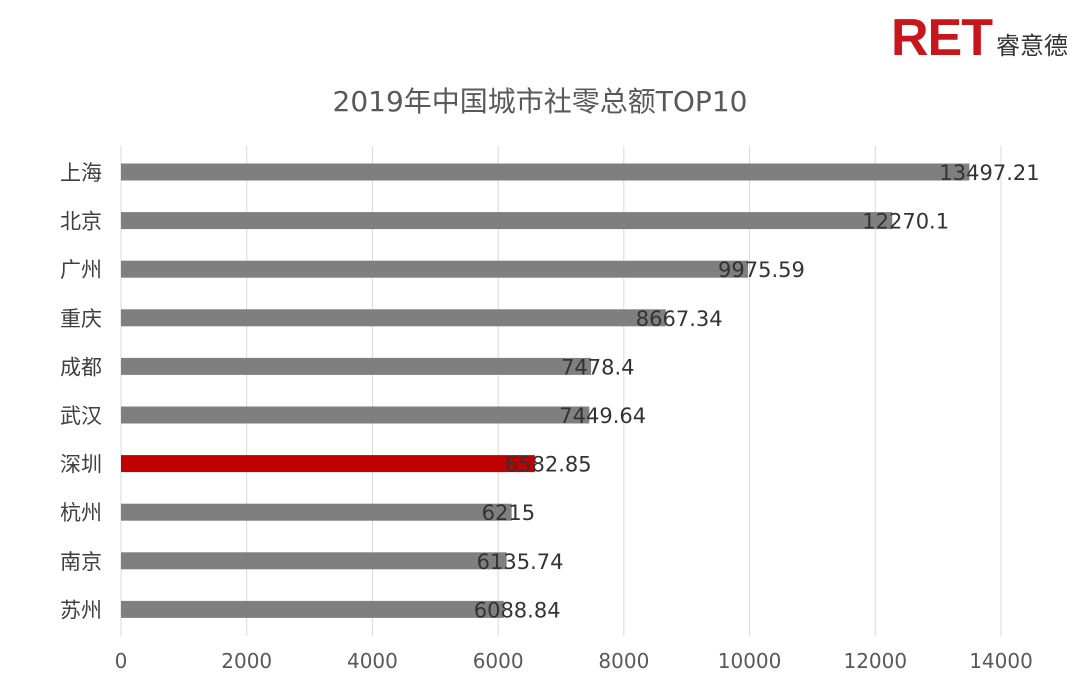 The width and height of the screenshot is (1080, 695). What do you see at coordinates (81, 367) in the screenshot?
I see `category-label: 成都` at bounding box center [81, 367].